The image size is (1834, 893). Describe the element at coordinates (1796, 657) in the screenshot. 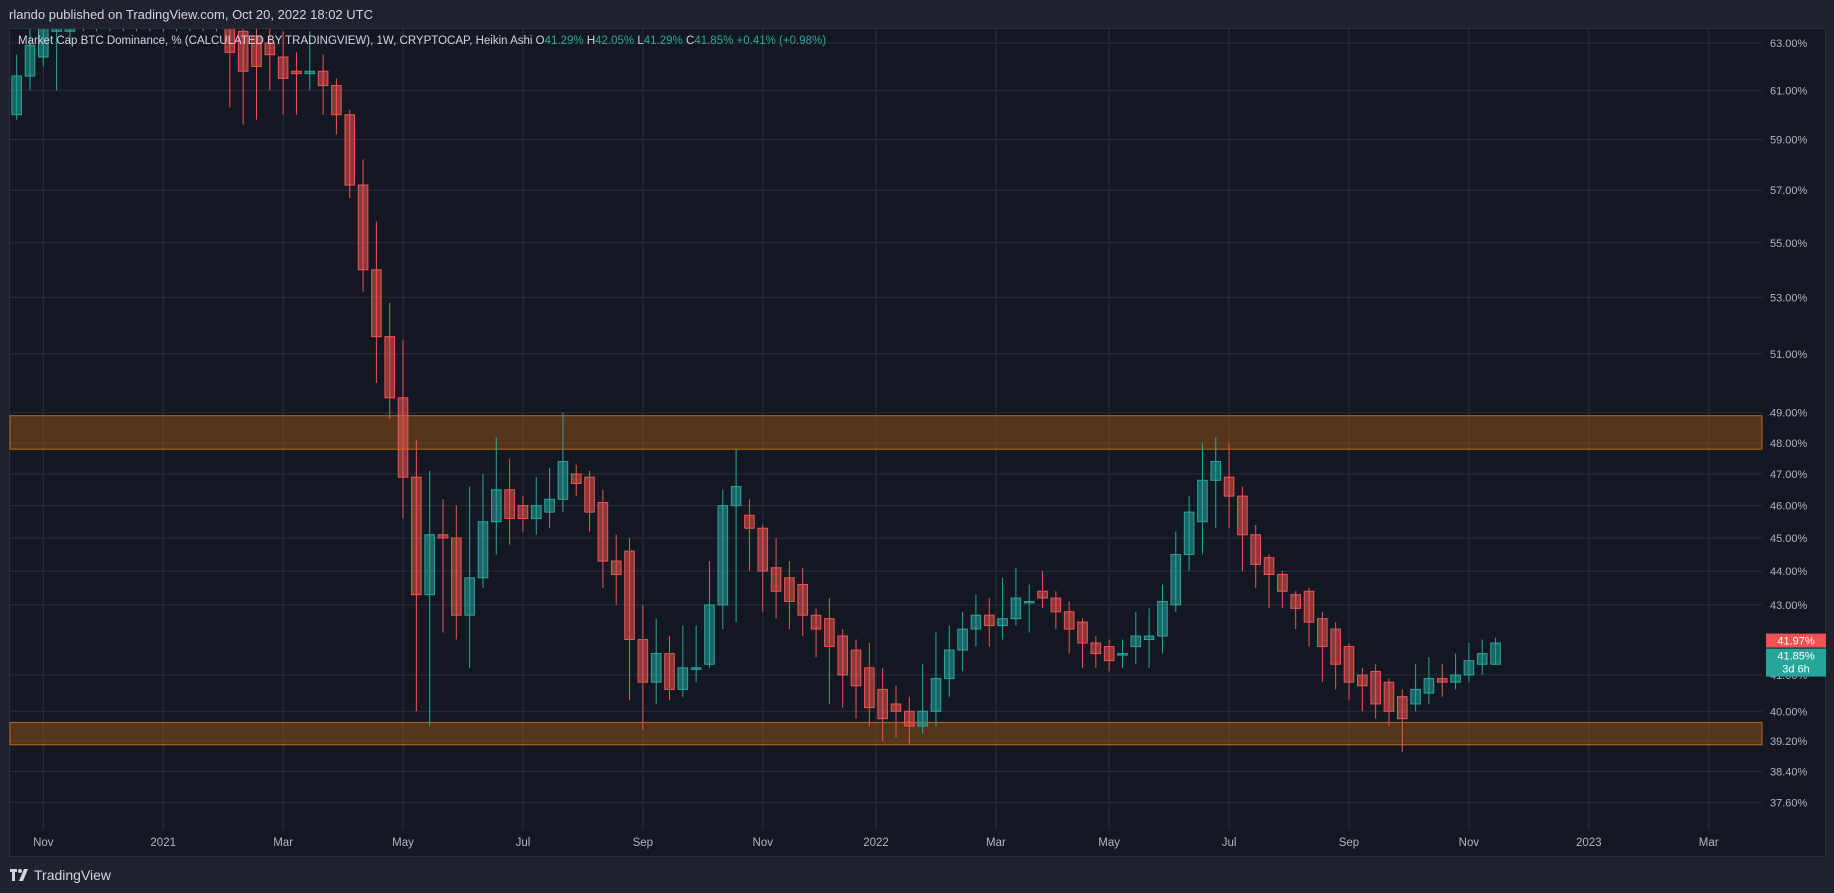

I see `price-label-value: 41.85%` at that location.